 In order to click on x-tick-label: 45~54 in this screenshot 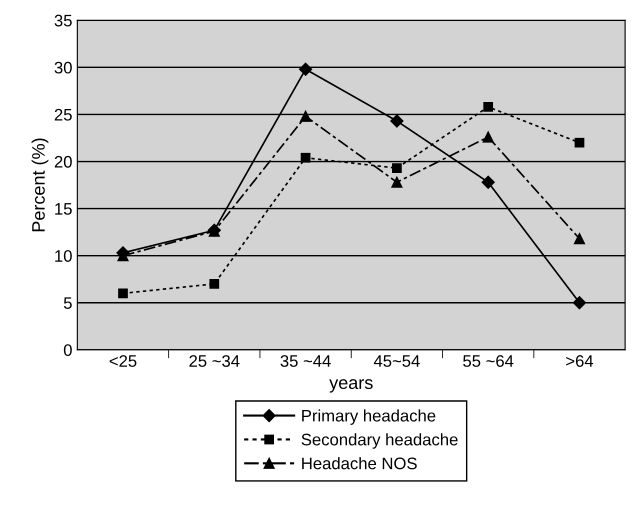, I will do `click(397, 361)`.